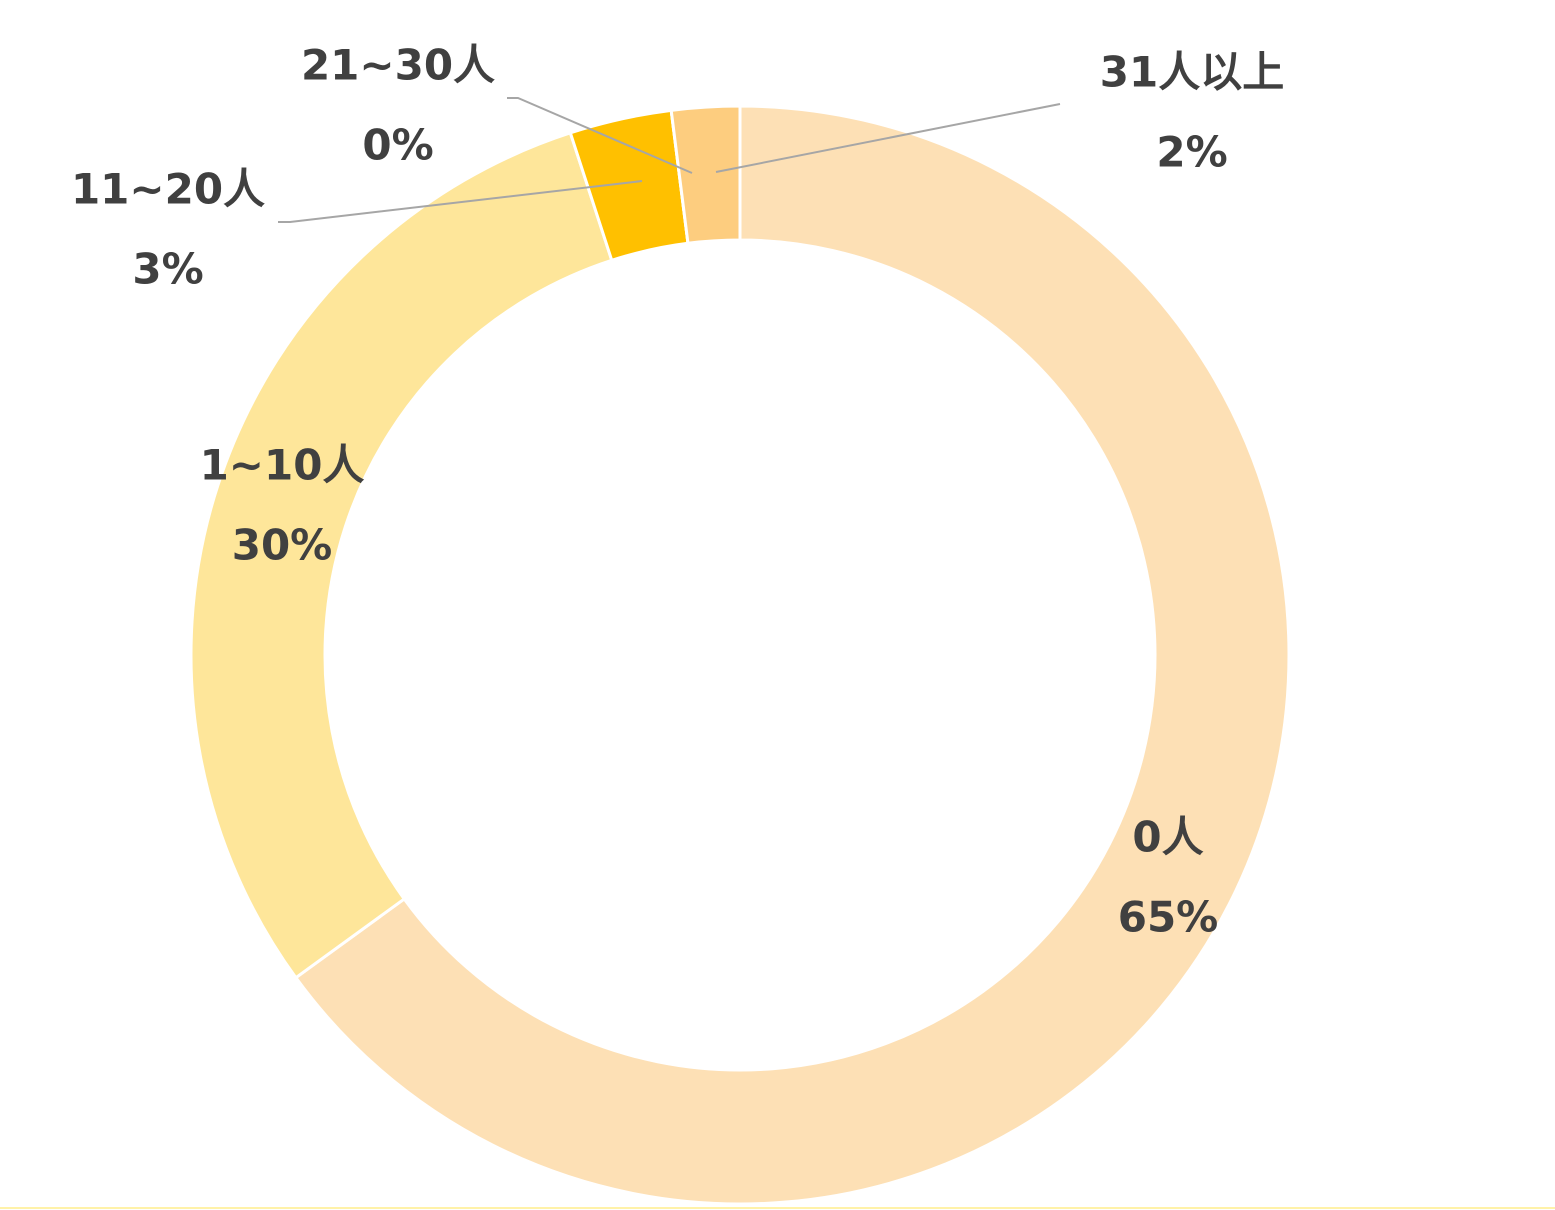  What do you see at coordinates (167, 269) in the screenshot?
I see `value-label: 3%` at bounding box center [167, 269].